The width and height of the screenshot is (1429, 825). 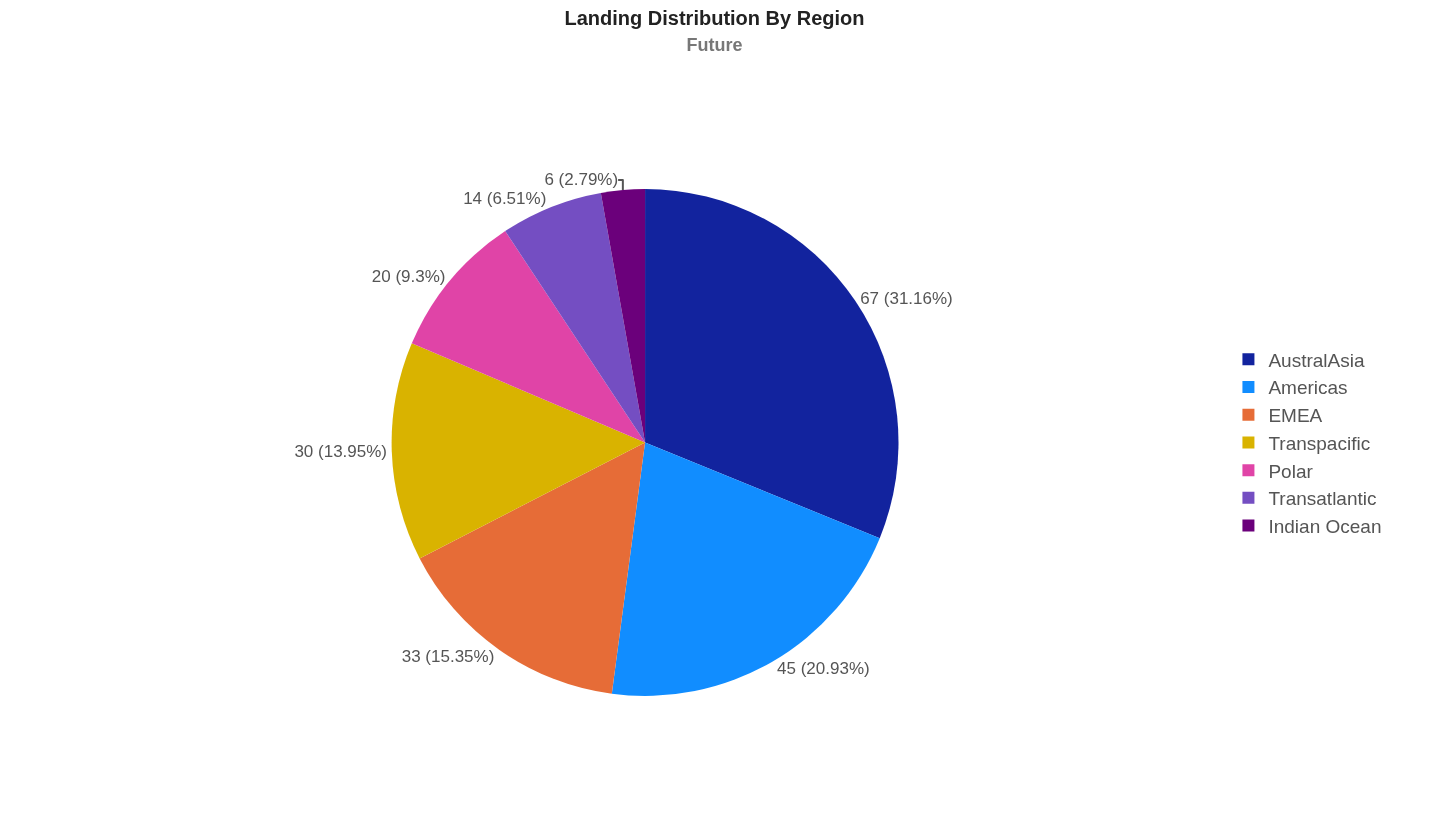 I want to click on legend-label: Polar, so click(x=1291, y=471).